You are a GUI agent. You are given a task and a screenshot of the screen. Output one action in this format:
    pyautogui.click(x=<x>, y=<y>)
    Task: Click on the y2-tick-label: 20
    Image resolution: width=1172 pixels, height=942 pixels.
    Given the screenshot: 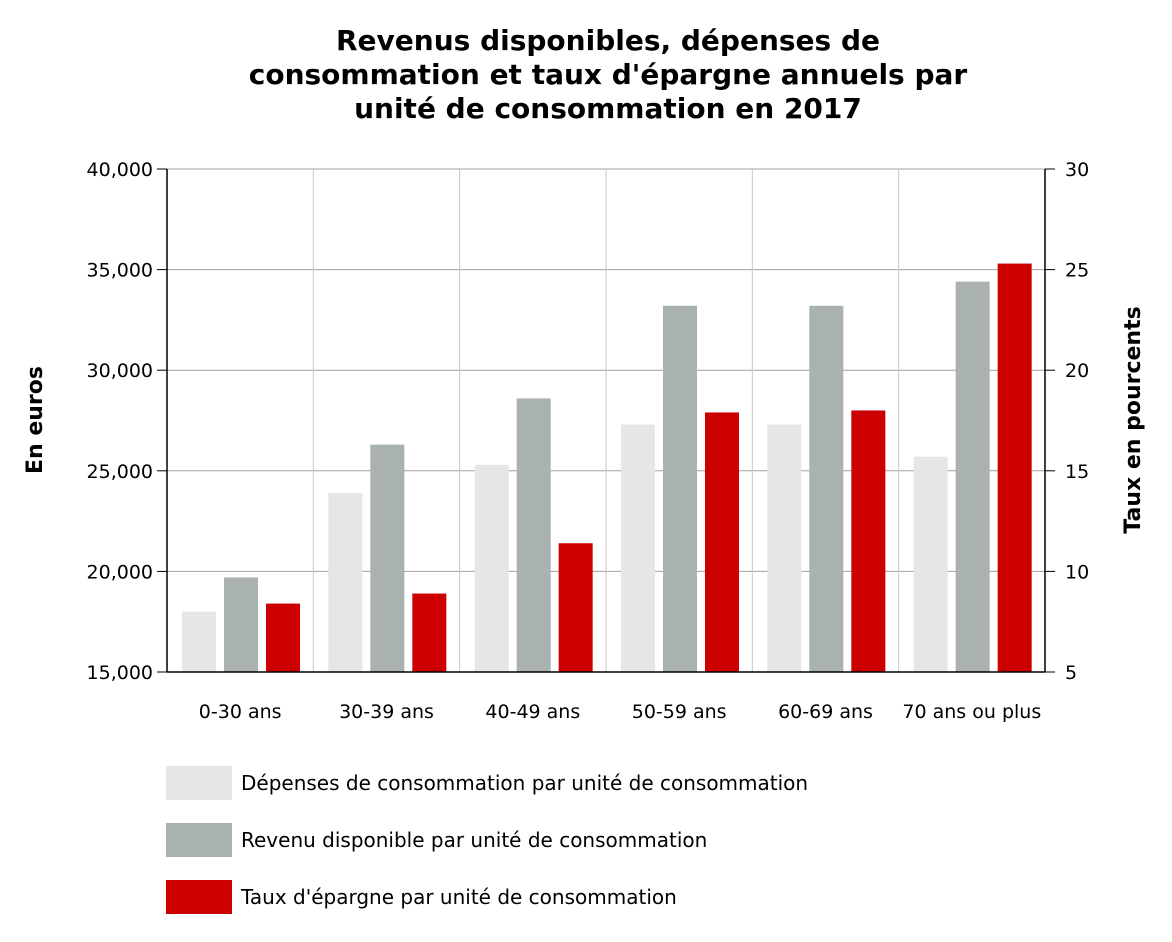 What is the action you would take?
    pyautogui.click(x=1077, y=371)
    